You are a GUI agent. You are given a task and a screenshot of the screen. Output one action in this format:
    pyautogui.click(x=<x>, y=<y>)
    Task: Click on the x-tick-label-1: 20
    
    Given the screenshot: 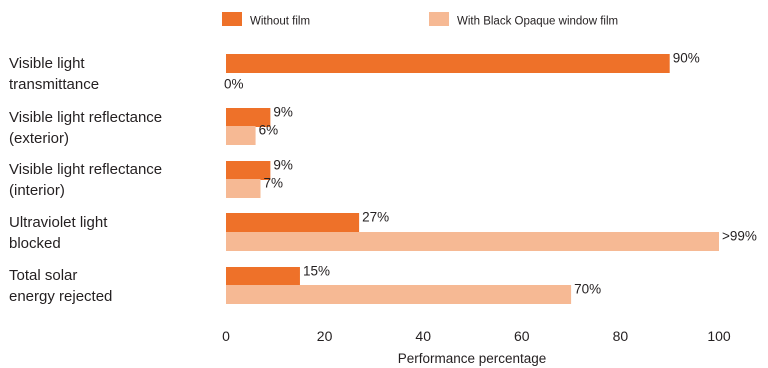 What is the action you would take?
    pyautogui.click(x=325, y=336)
    